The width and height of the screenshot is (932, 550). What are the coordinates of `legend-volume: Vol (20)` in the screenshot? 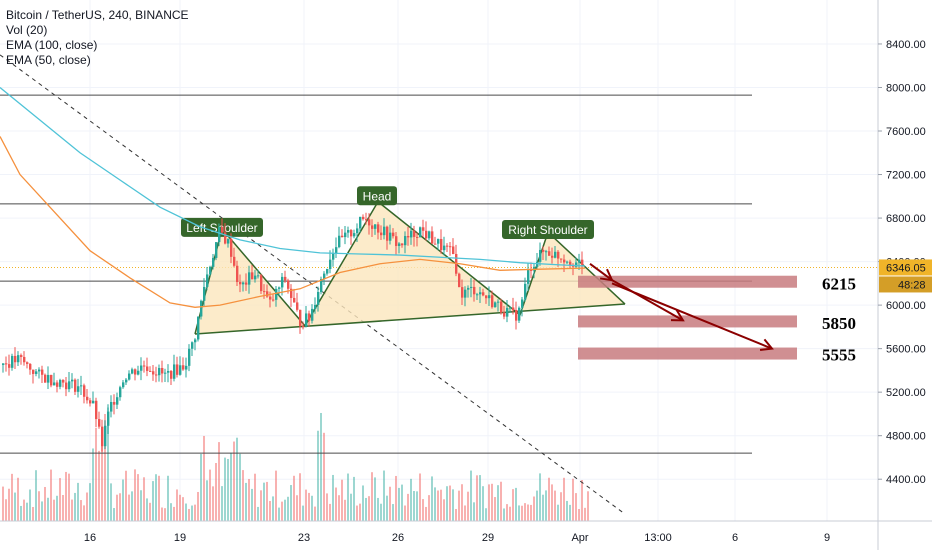 It's located at (27, 30).